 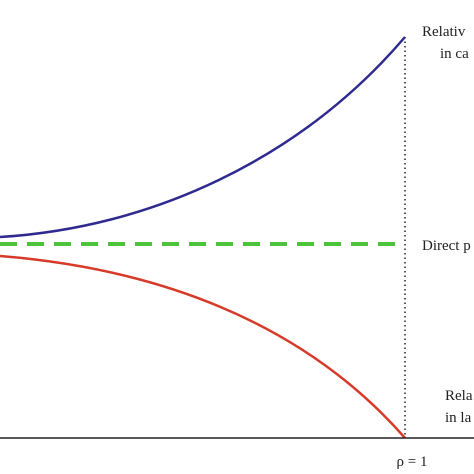 I want to click on lower-label: in la, so click(x=458, y=418).